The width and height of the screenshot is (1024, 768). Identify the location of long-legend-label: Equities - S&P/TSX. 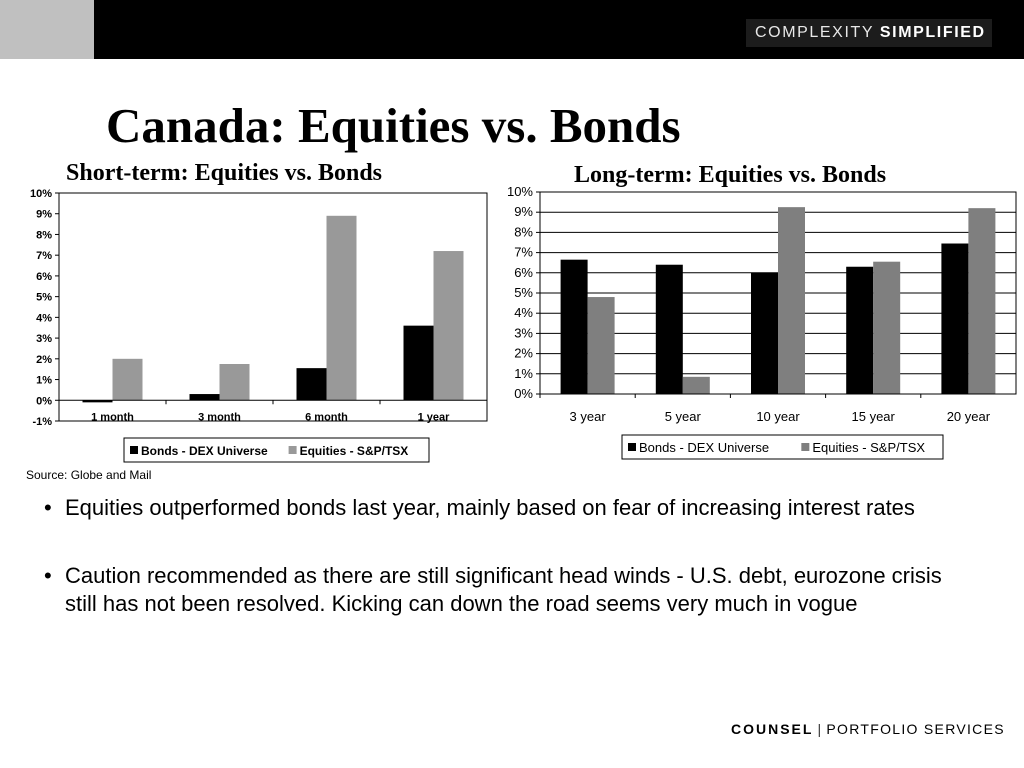
(868, 447).